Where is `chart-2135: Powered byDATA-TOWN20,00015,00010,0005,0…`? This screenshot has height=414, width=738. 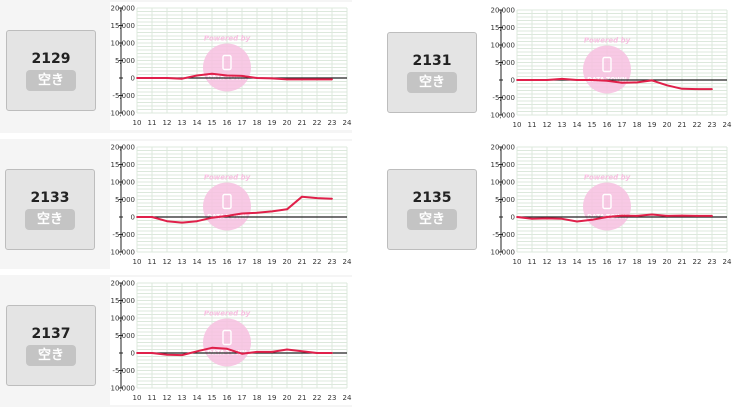
chart-2135: Powered byDATA-TOWN20,00015,00010,0005,0… is located at coordinates (610, 205).